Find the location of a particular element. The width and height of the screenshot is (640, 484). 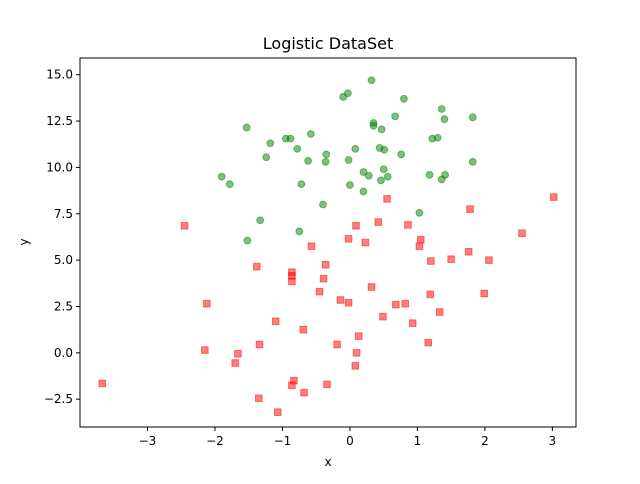

x-tick-label: −2 is located at coordinates (215, 441).